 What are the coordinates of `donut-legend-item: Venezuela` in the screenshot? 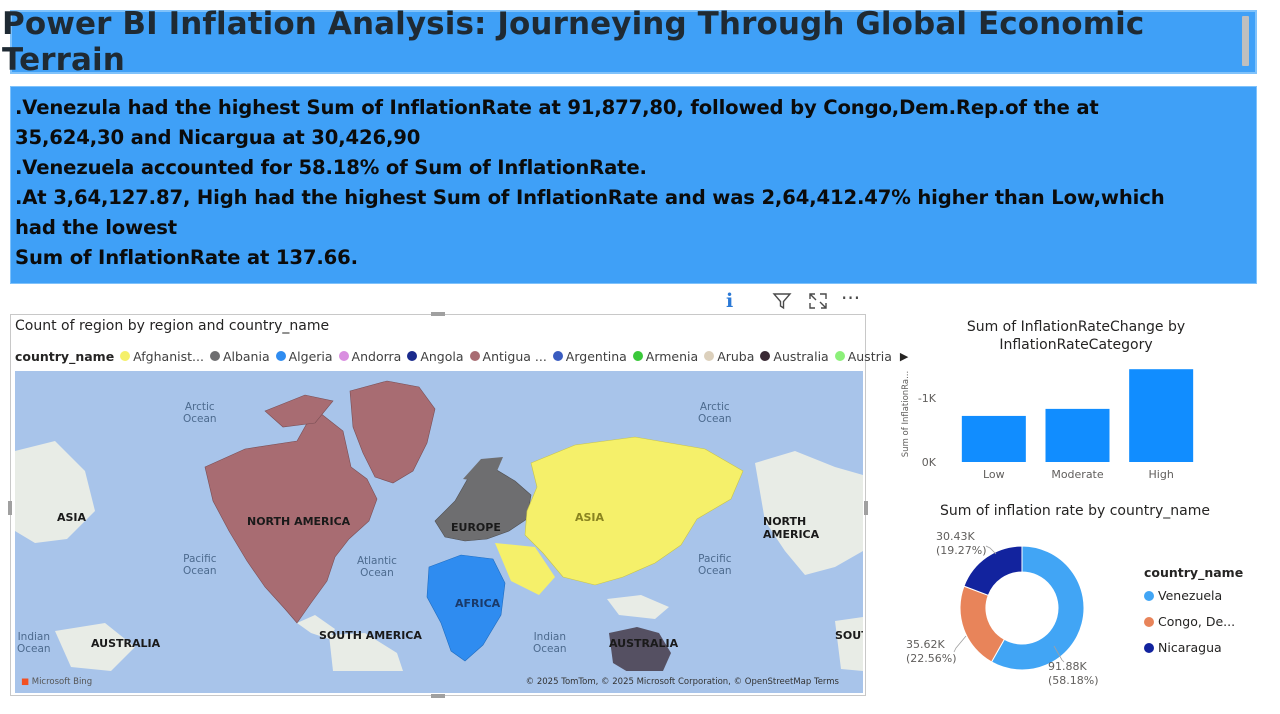 It's located at (1193, 595).